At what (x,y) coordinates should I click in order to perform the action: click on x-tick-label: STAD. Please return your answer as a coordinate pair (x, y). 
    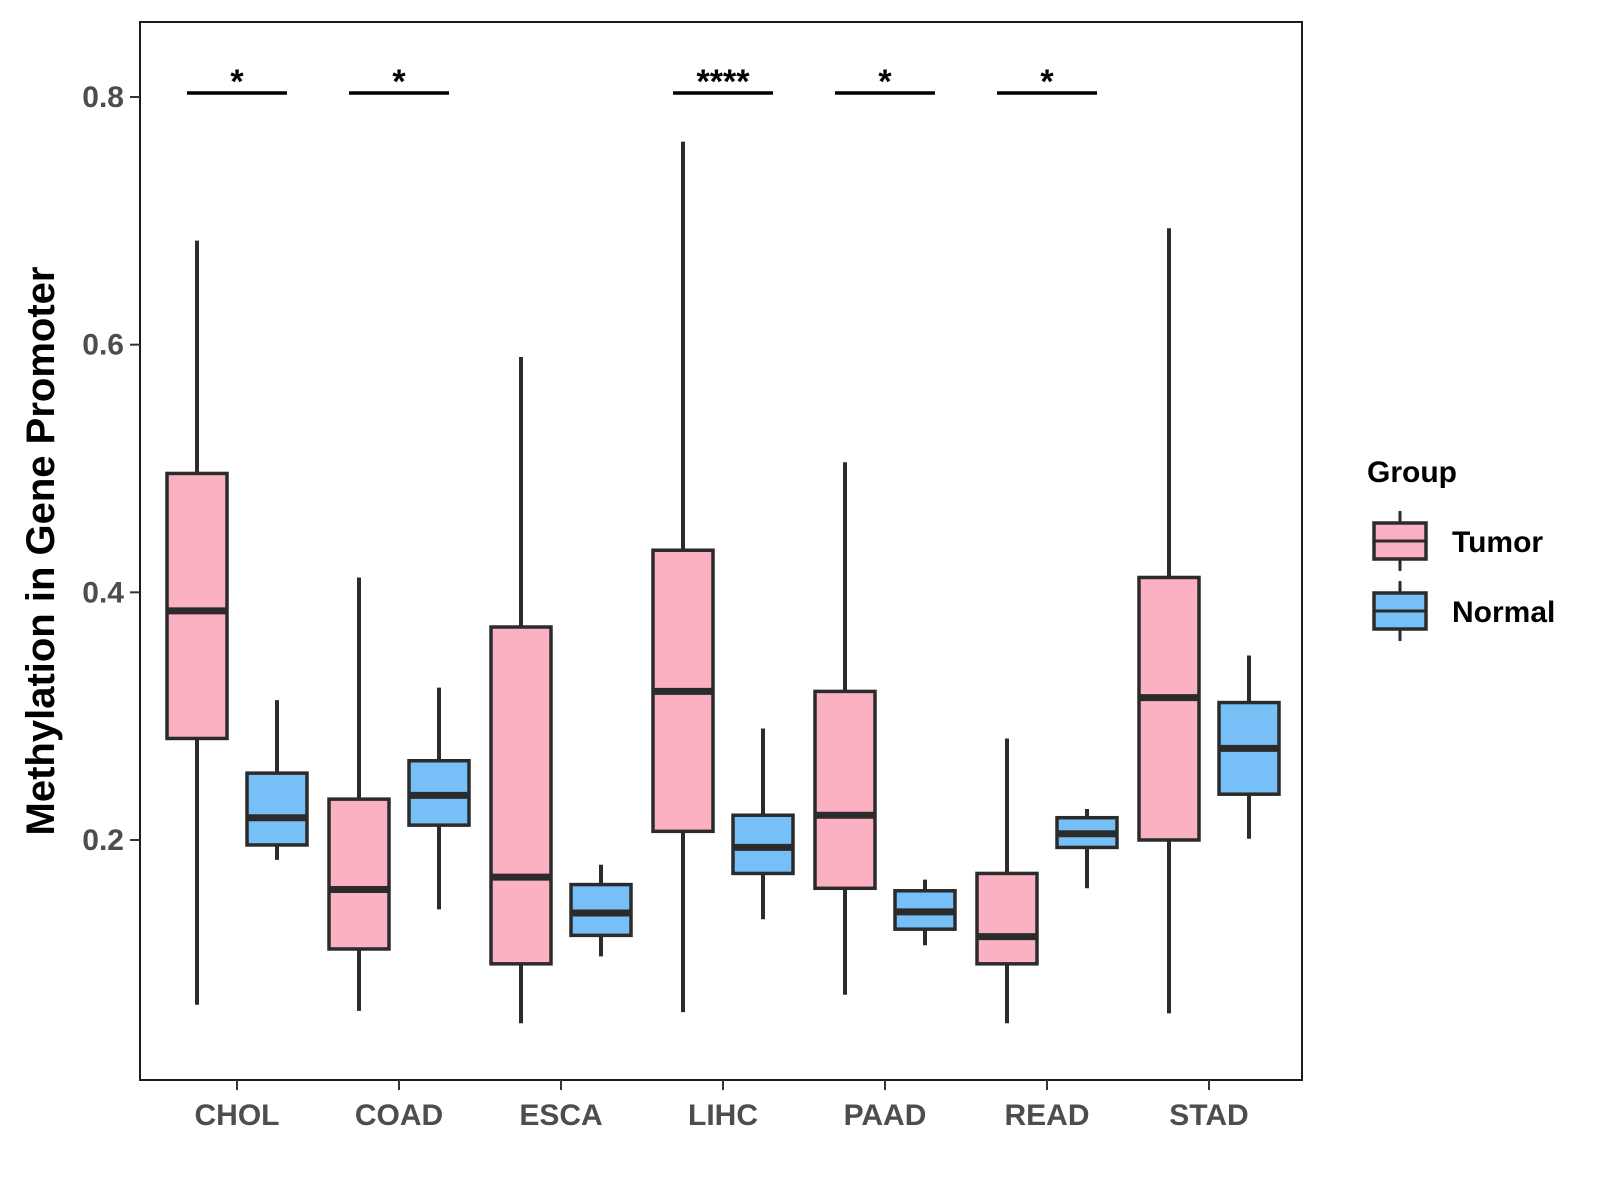
    Looking at the image, I should click on (1208, 1115).